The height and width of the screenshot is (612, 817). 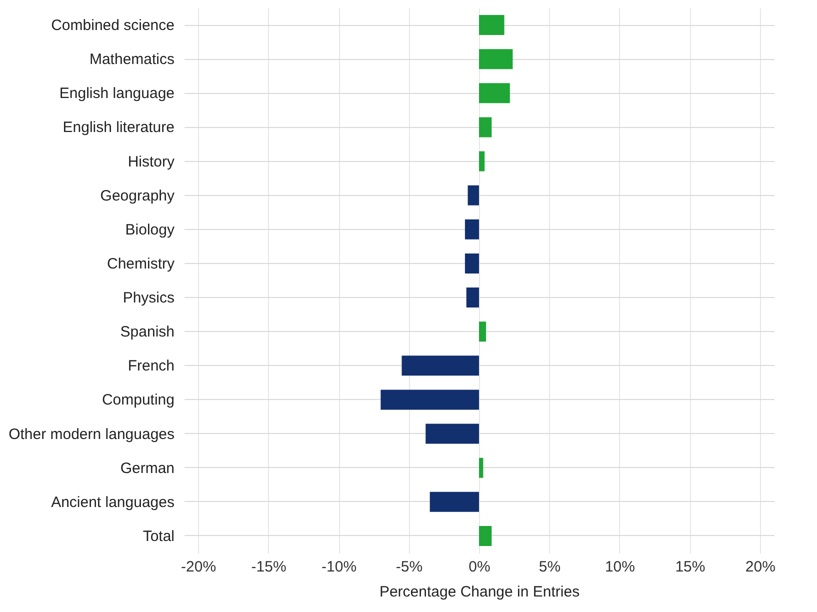 I want to click on y-tick-label: German, so click(x=147, y=468).